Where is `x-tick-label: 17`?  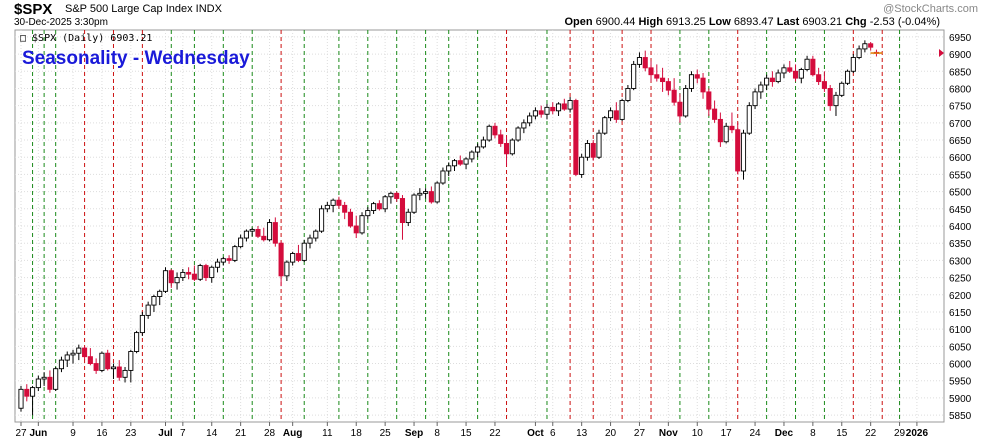 x-tick-label: 17 is located at coordinates (727, 433).